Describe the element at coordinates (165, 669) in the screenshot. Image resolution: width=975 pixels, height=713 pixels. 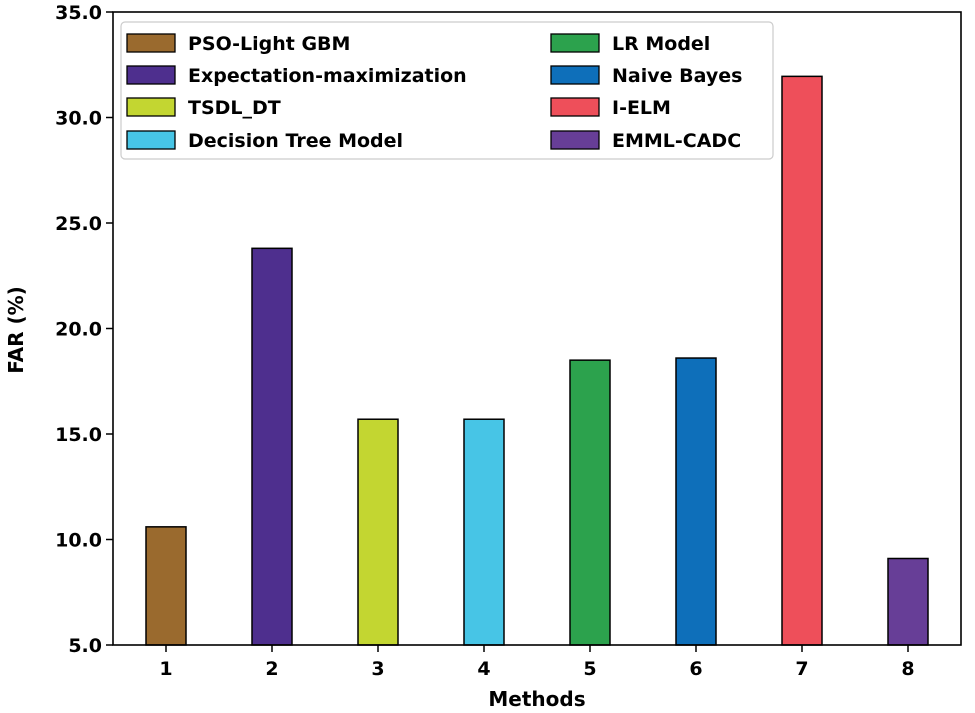
I see `x-tick-label: 1` at that location.